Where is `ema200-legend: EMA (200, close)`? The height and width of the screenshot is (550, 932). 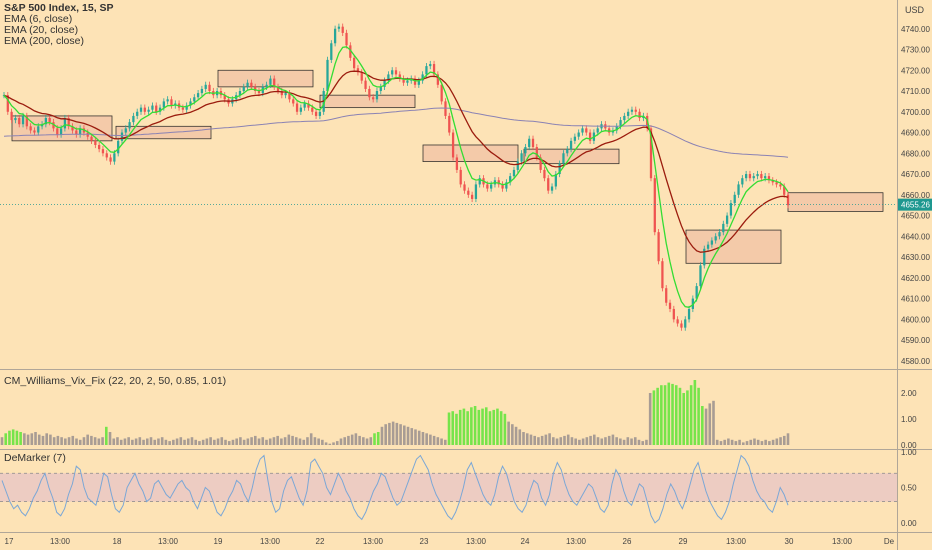
ema200-legend: EMA (200, close) is located at coordinates (44, 41).